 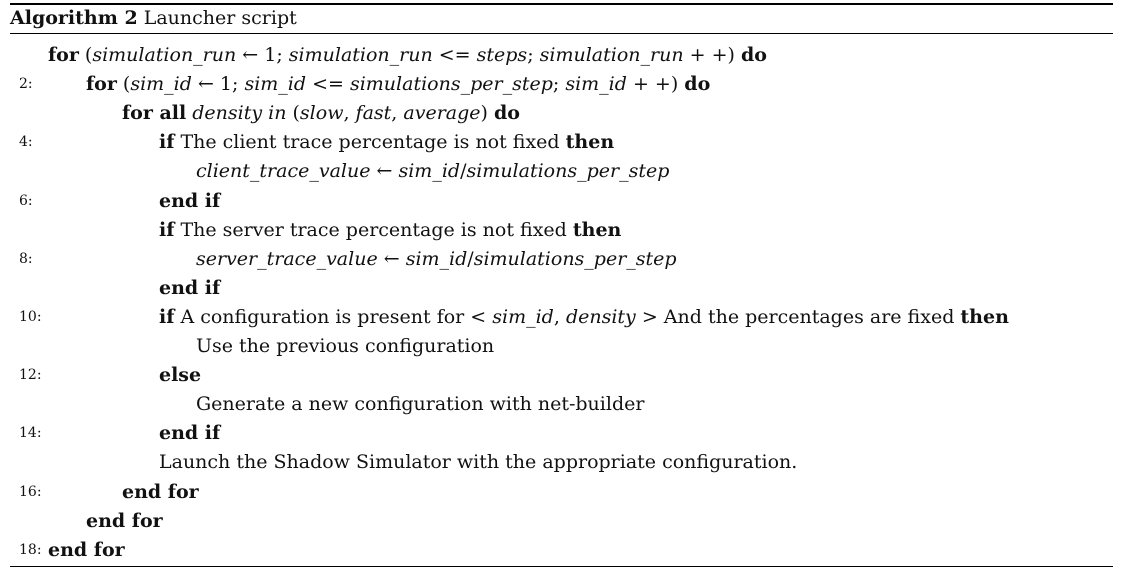 I want to click on math-term: density, so click(x=600, y=316).